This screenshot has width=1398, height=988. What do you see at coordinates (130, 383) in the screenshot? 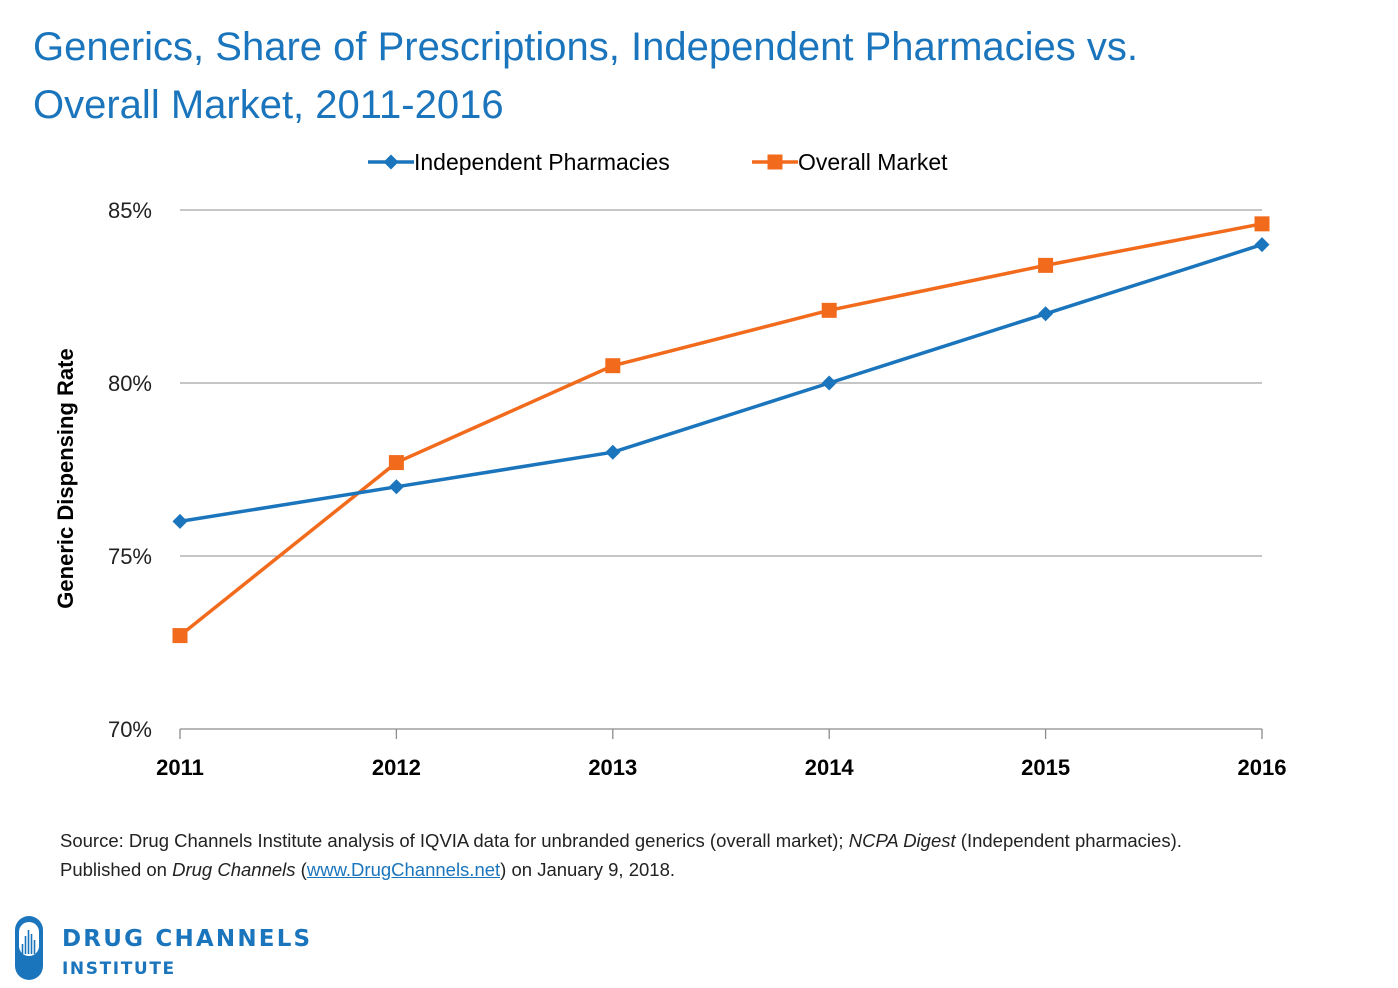
I see `y-tick-label: 80%` at bounding box center [130, 383].